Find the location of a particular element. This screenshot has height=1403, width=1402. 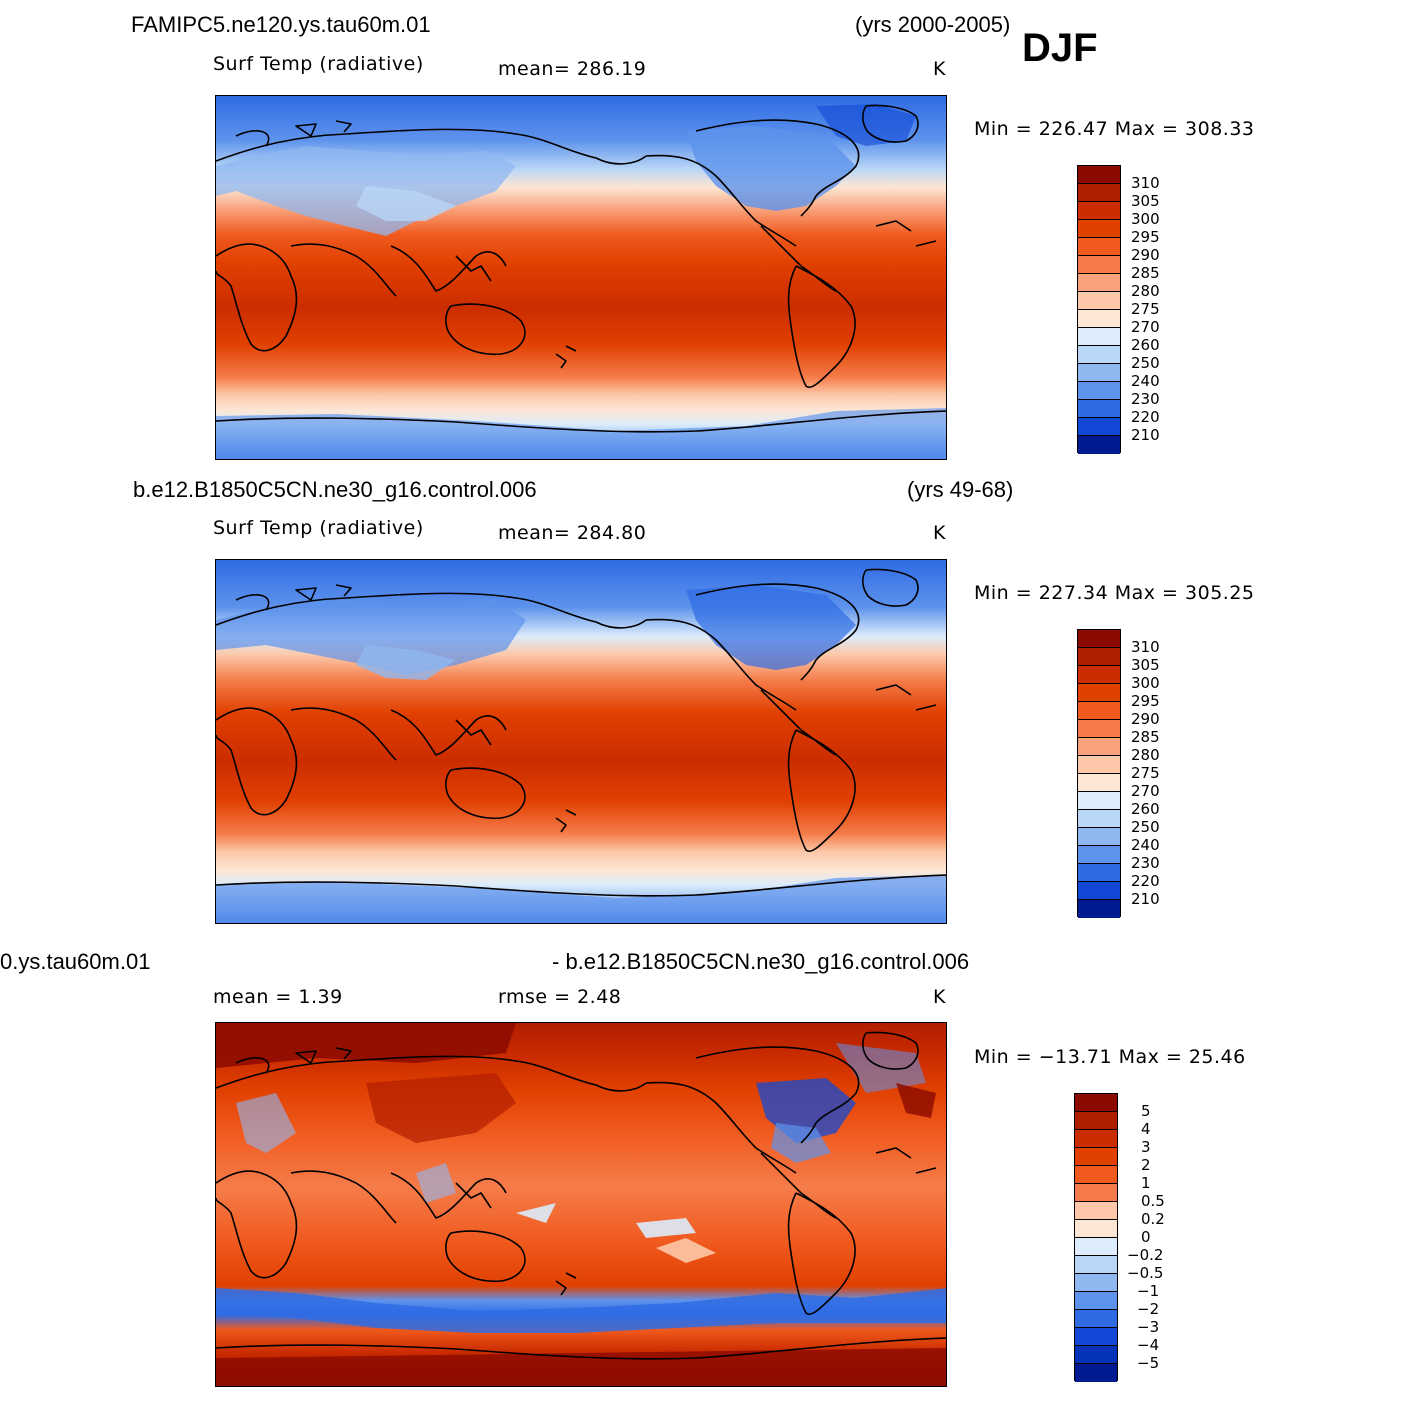

panel2-colorbar-label: 290 is located at coordinates (1145, 719).